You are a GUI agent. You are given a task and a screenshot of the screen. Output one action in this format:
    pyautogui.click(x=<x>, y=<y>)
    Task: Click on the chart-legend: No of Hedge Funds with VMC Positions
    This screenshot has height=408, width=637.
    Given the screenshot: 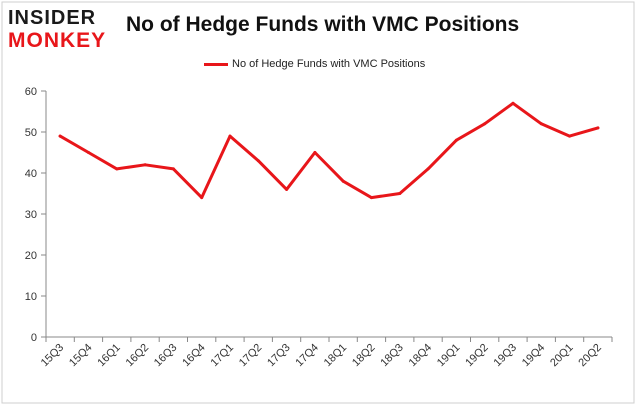 What is the action you would take?
    pyautogui.click(x=314, y=64)
    